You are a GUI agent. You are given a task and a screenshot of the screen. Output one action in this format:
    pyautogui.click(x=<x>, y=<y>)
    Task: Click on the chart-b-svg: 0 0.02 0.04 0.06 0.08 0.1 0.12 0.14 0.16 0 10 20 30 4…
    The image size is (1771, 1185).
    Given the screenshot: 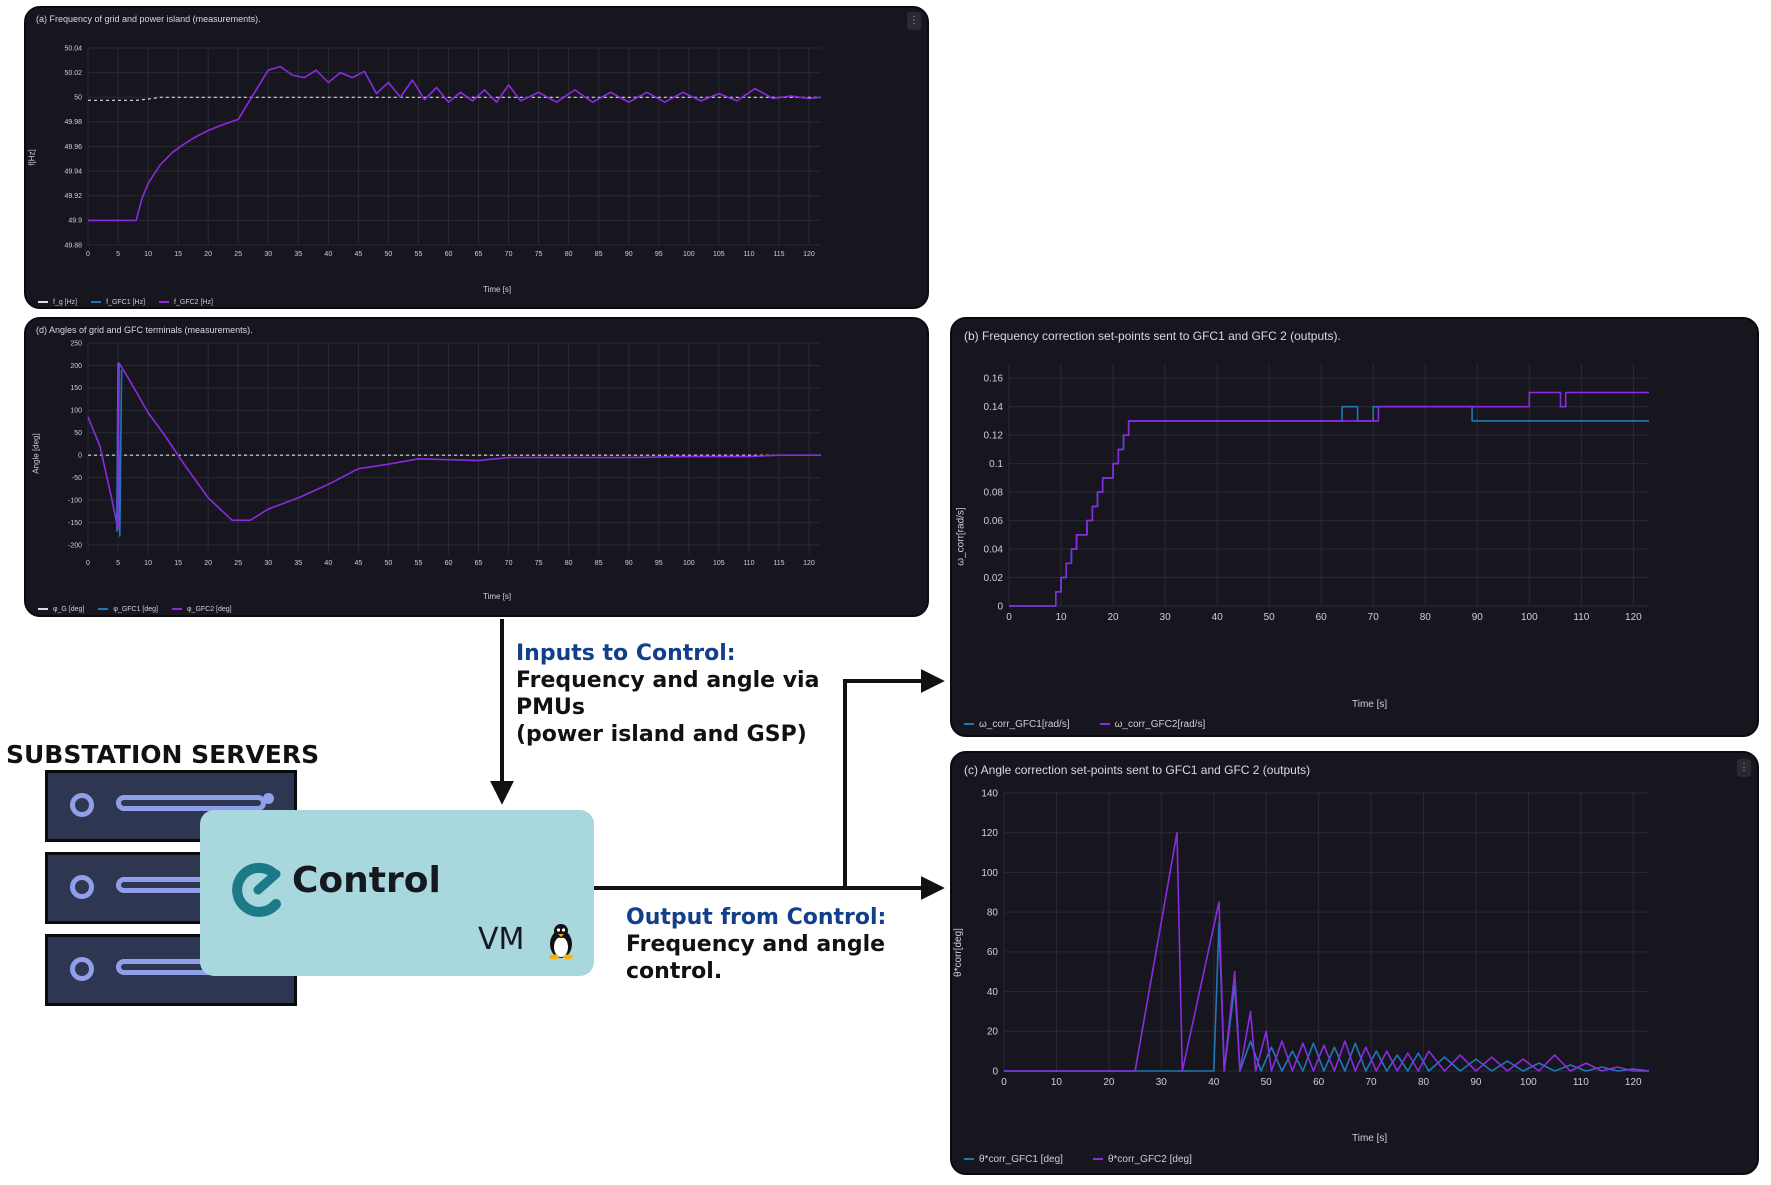 What is the action you would take?
    pyautogui.click(x=1316, y=493)
    